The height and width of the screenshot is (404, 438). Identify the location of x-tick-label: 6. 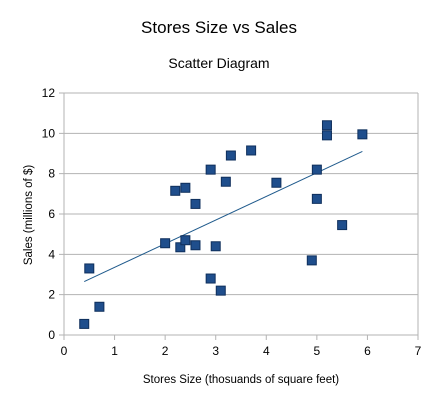
(367, 351).